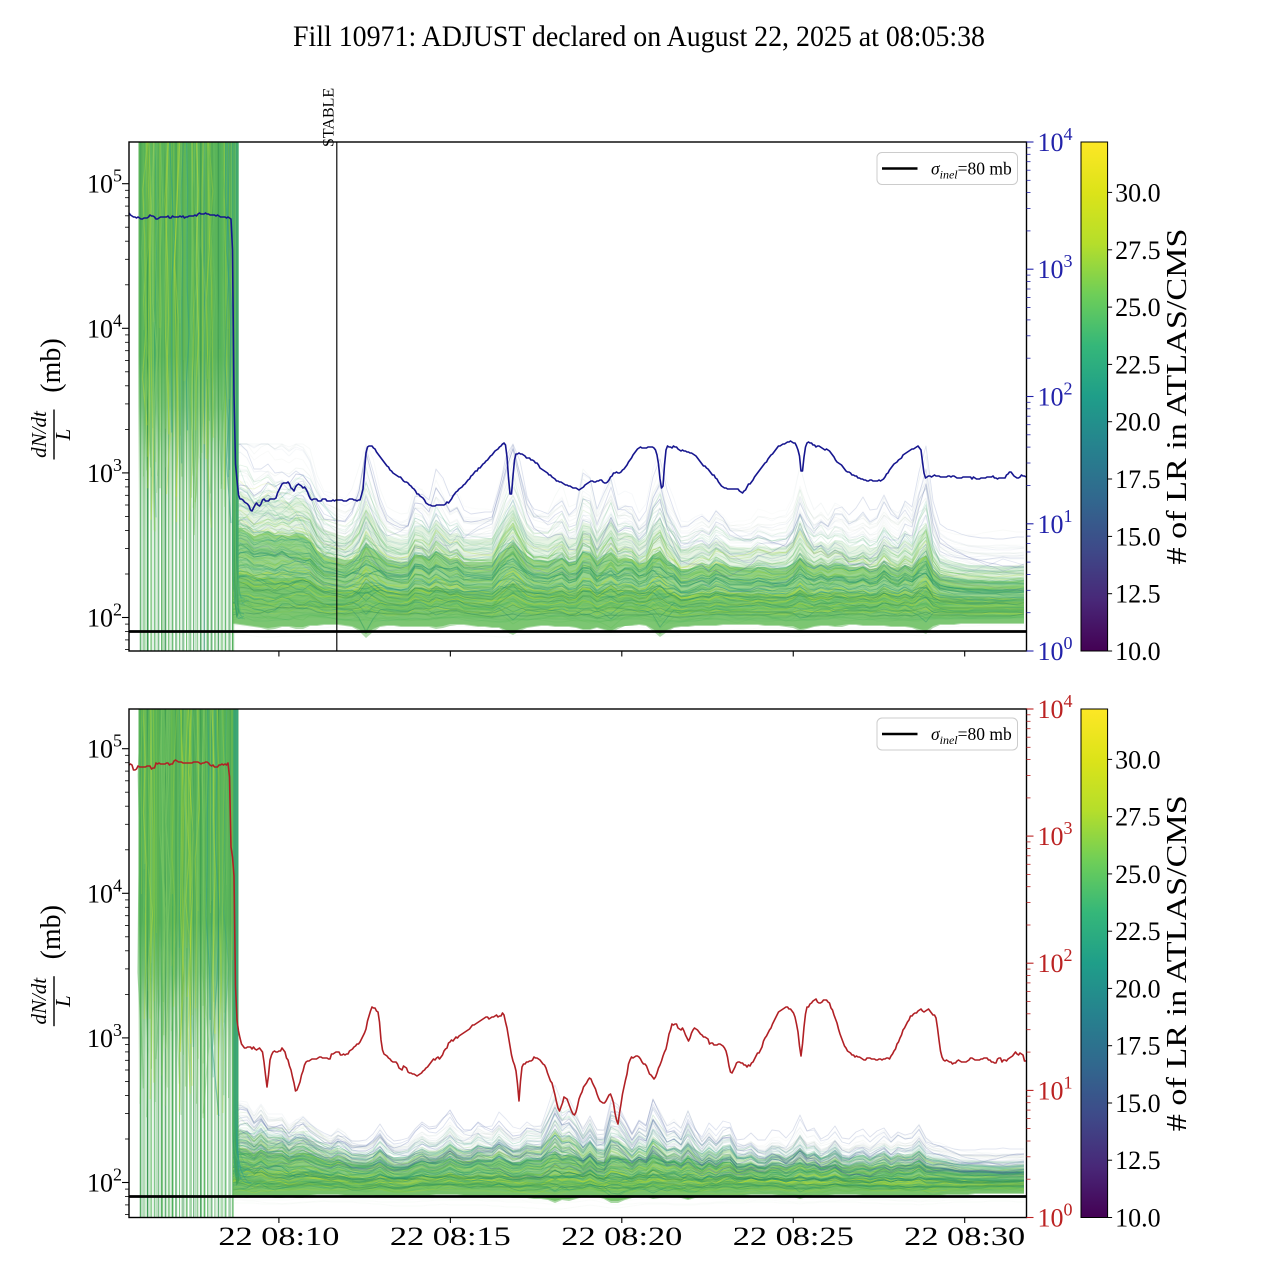 The width and height of the screenshot is (1280, 1280). Describe the element at coordinates (964, 1236) in the screenshot. I see `svg-text: 22 08:30` at that location.